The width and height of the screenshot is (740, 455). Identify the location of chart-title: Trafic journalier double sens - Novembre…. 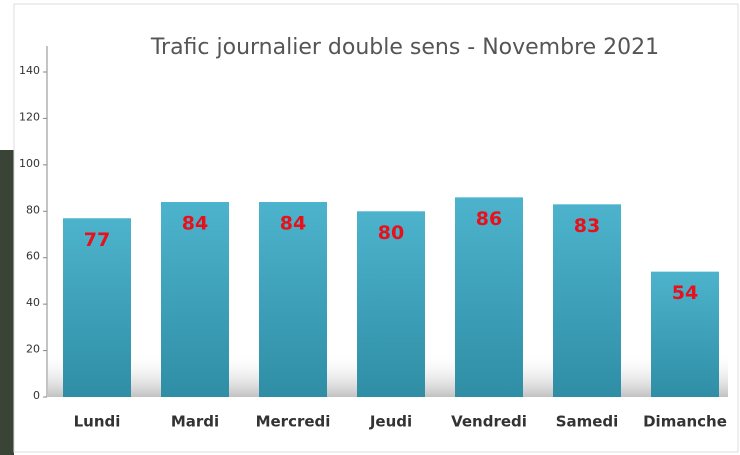
(404, 47).